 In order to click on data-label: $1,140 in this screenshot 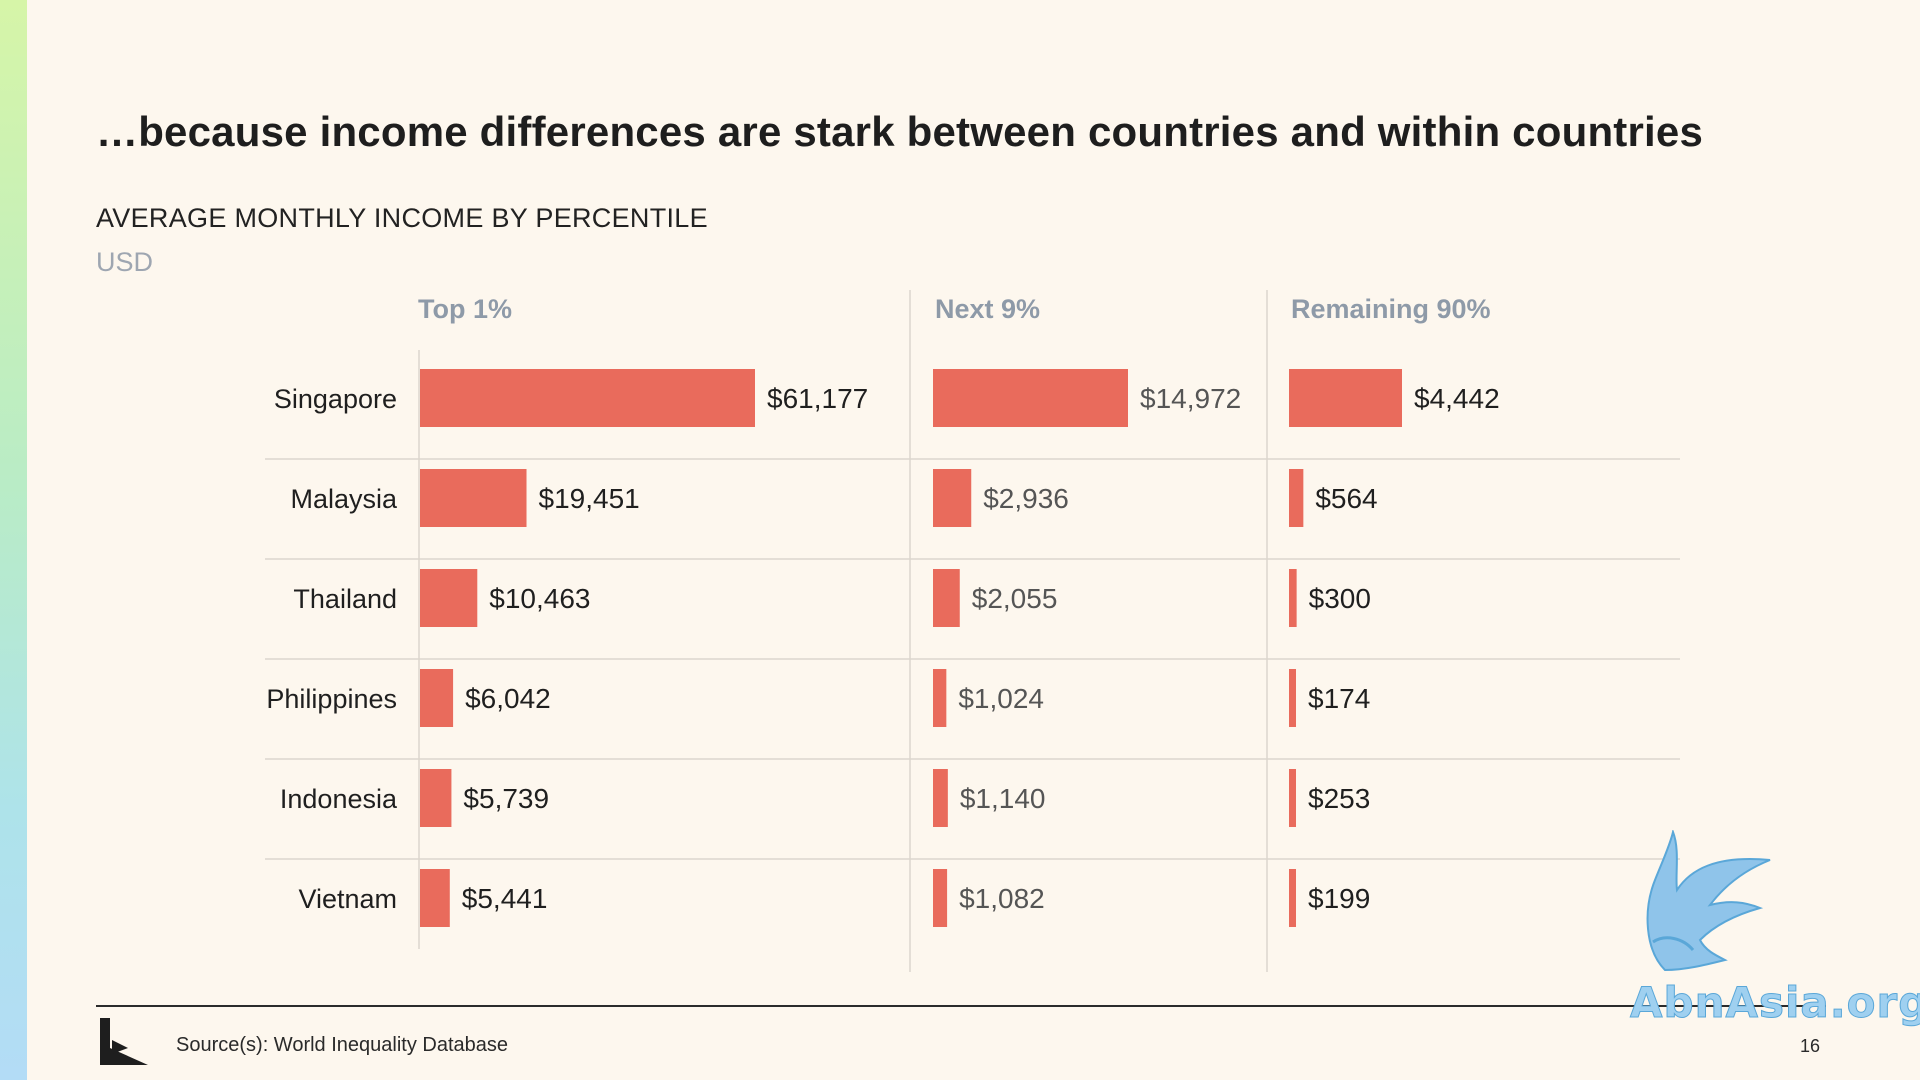, I will do `click(1003, 798)`.